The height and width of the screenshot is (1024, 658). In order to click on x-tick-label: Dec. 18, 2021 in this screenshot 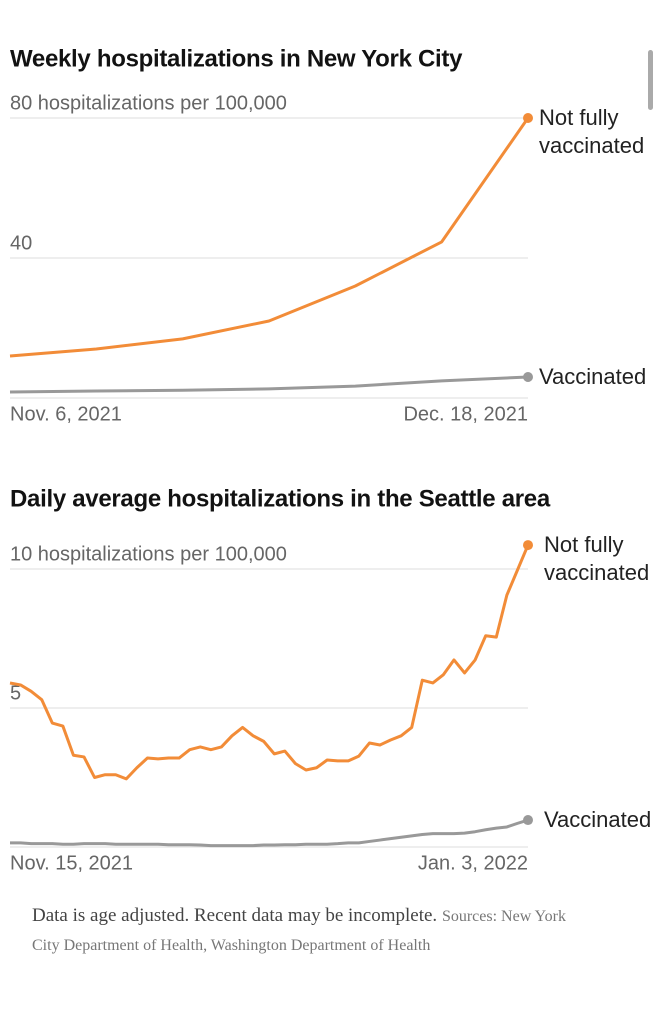, I will do `click(465, 414)`.